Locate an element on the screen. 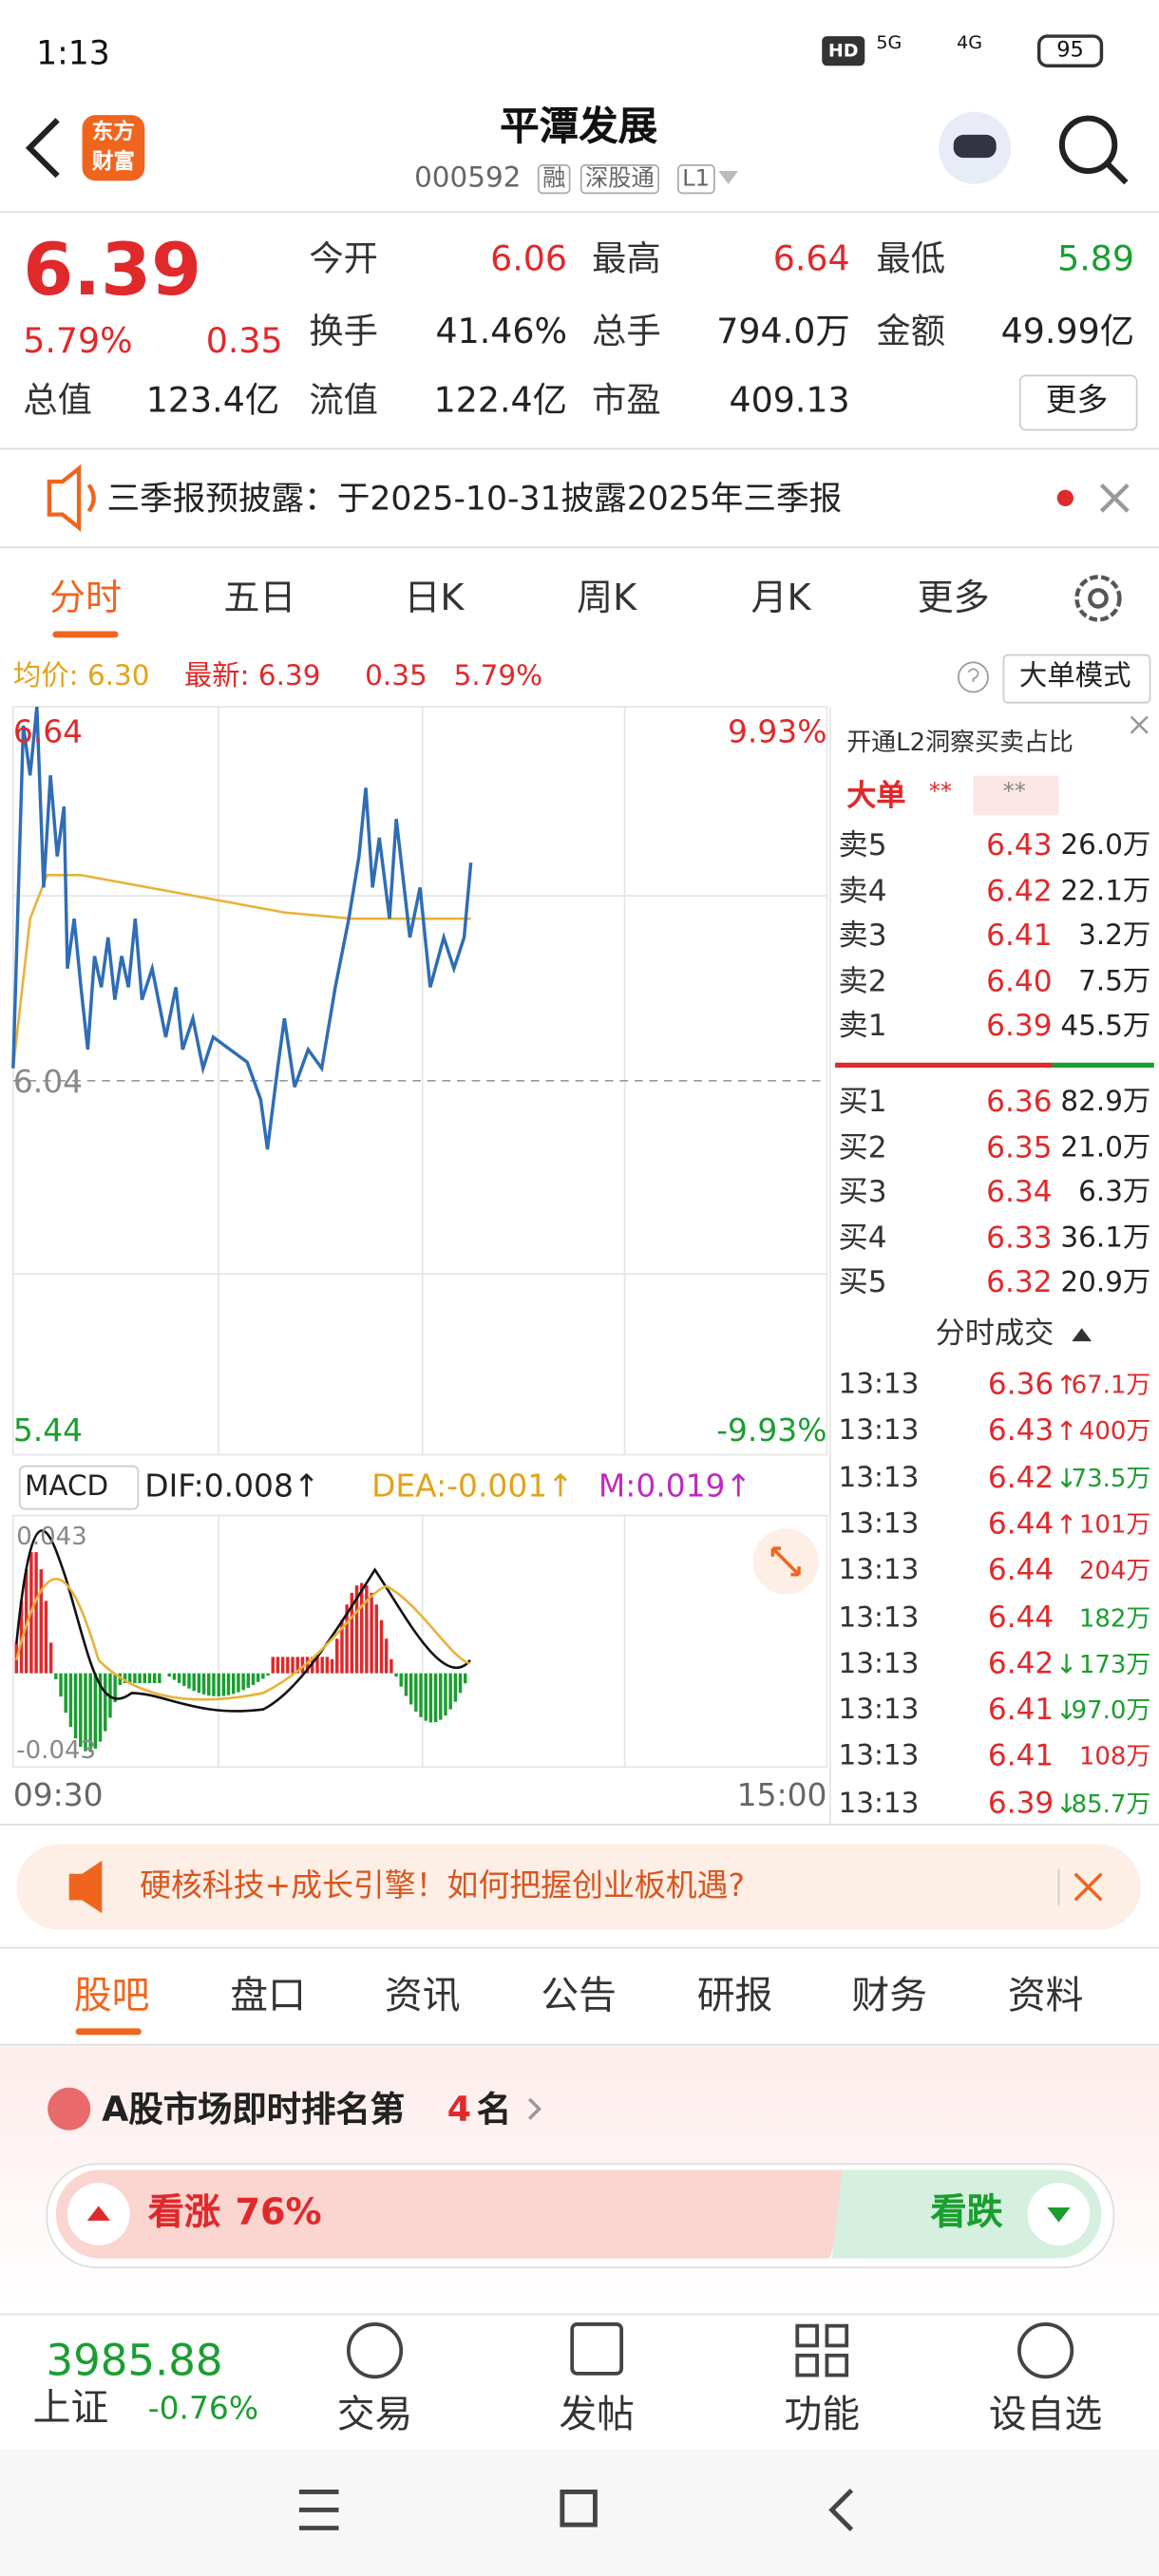 The width and height of the screenshot is (1159, 2576). bottom-tab: 公告 is located at coordinates (579, 1996).